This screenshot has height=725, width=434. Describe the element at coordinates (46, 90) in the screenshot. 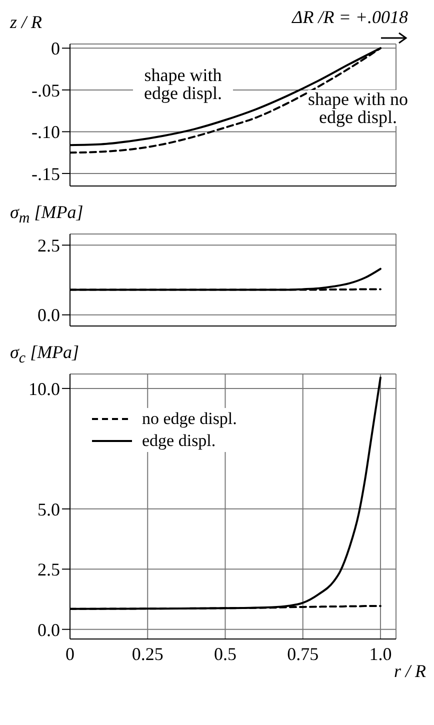

I see `y-tick-label: -.05` at that location.